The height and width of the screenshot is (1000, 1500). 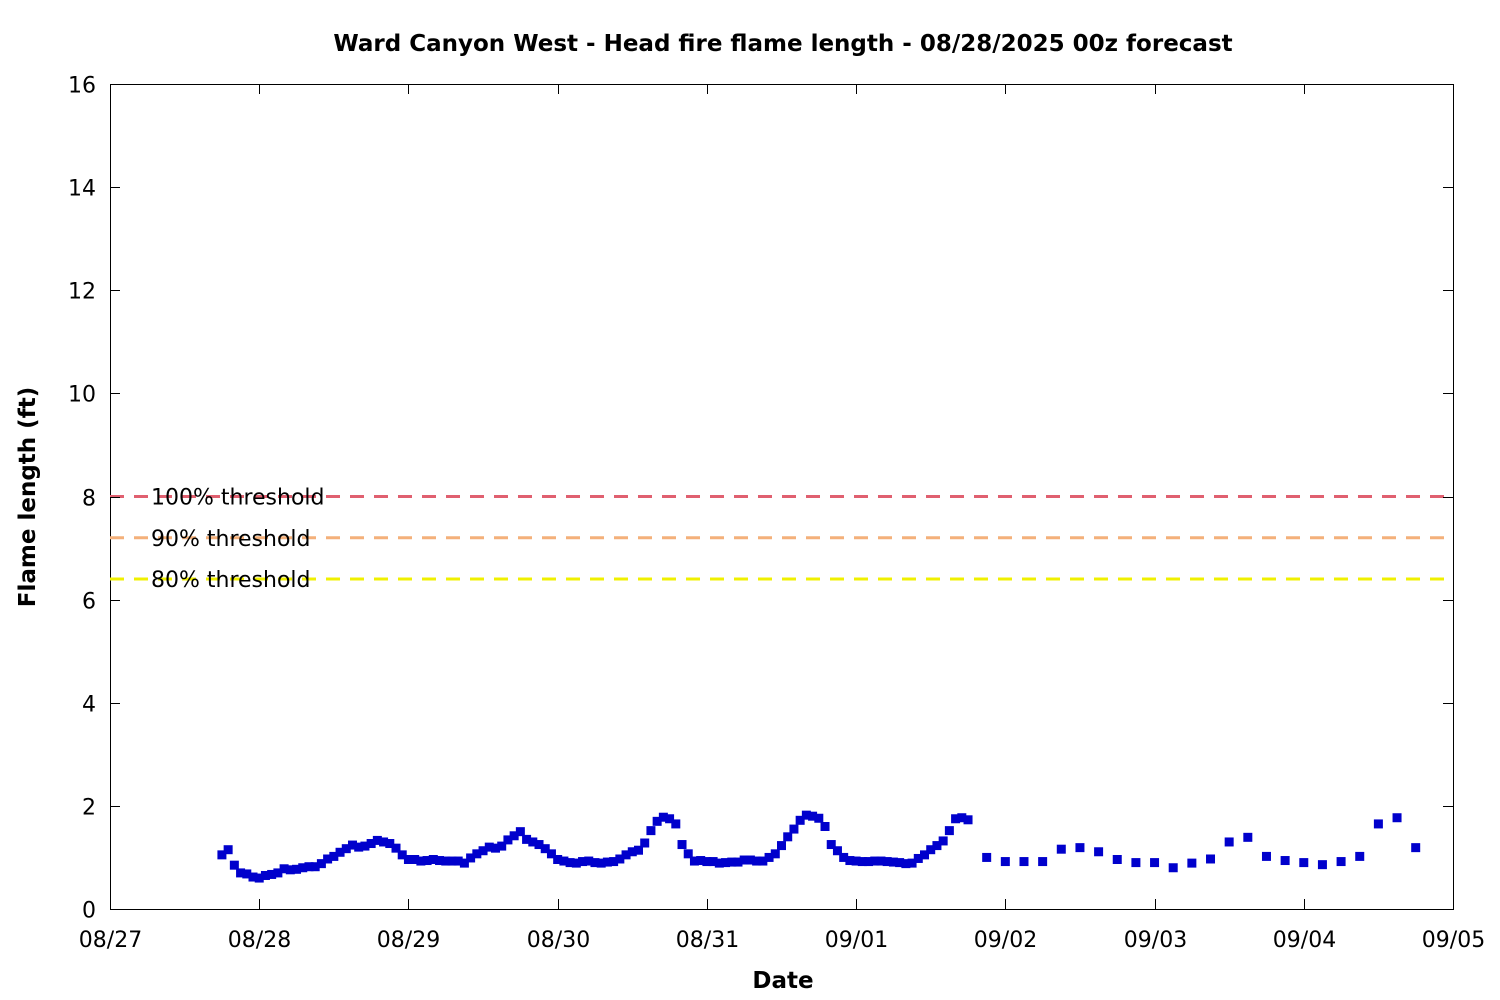 What do you see at coordinates (28, 497) in the screenshot?
I see `y-axis-label: Flame length (ft)` at bounding box center [28, 497].